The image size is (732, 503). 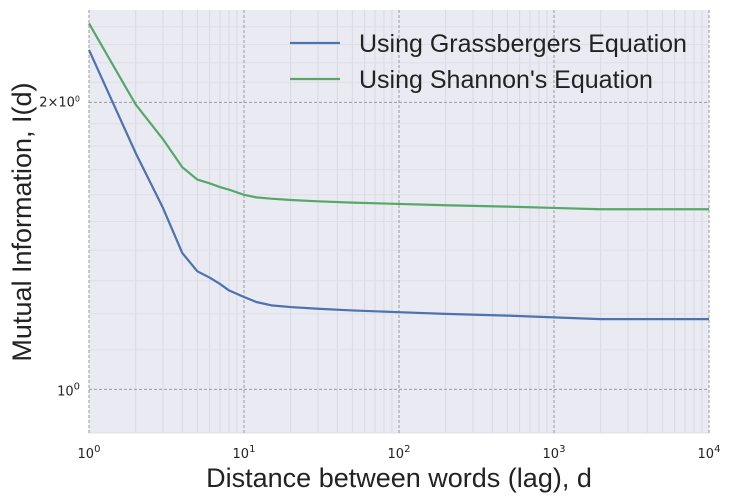 What do you see at coordinates (523, 44) in the screenshot?
I see `legend-label-1: Using Grassbergers Equation` at bounding box center [523, 44].